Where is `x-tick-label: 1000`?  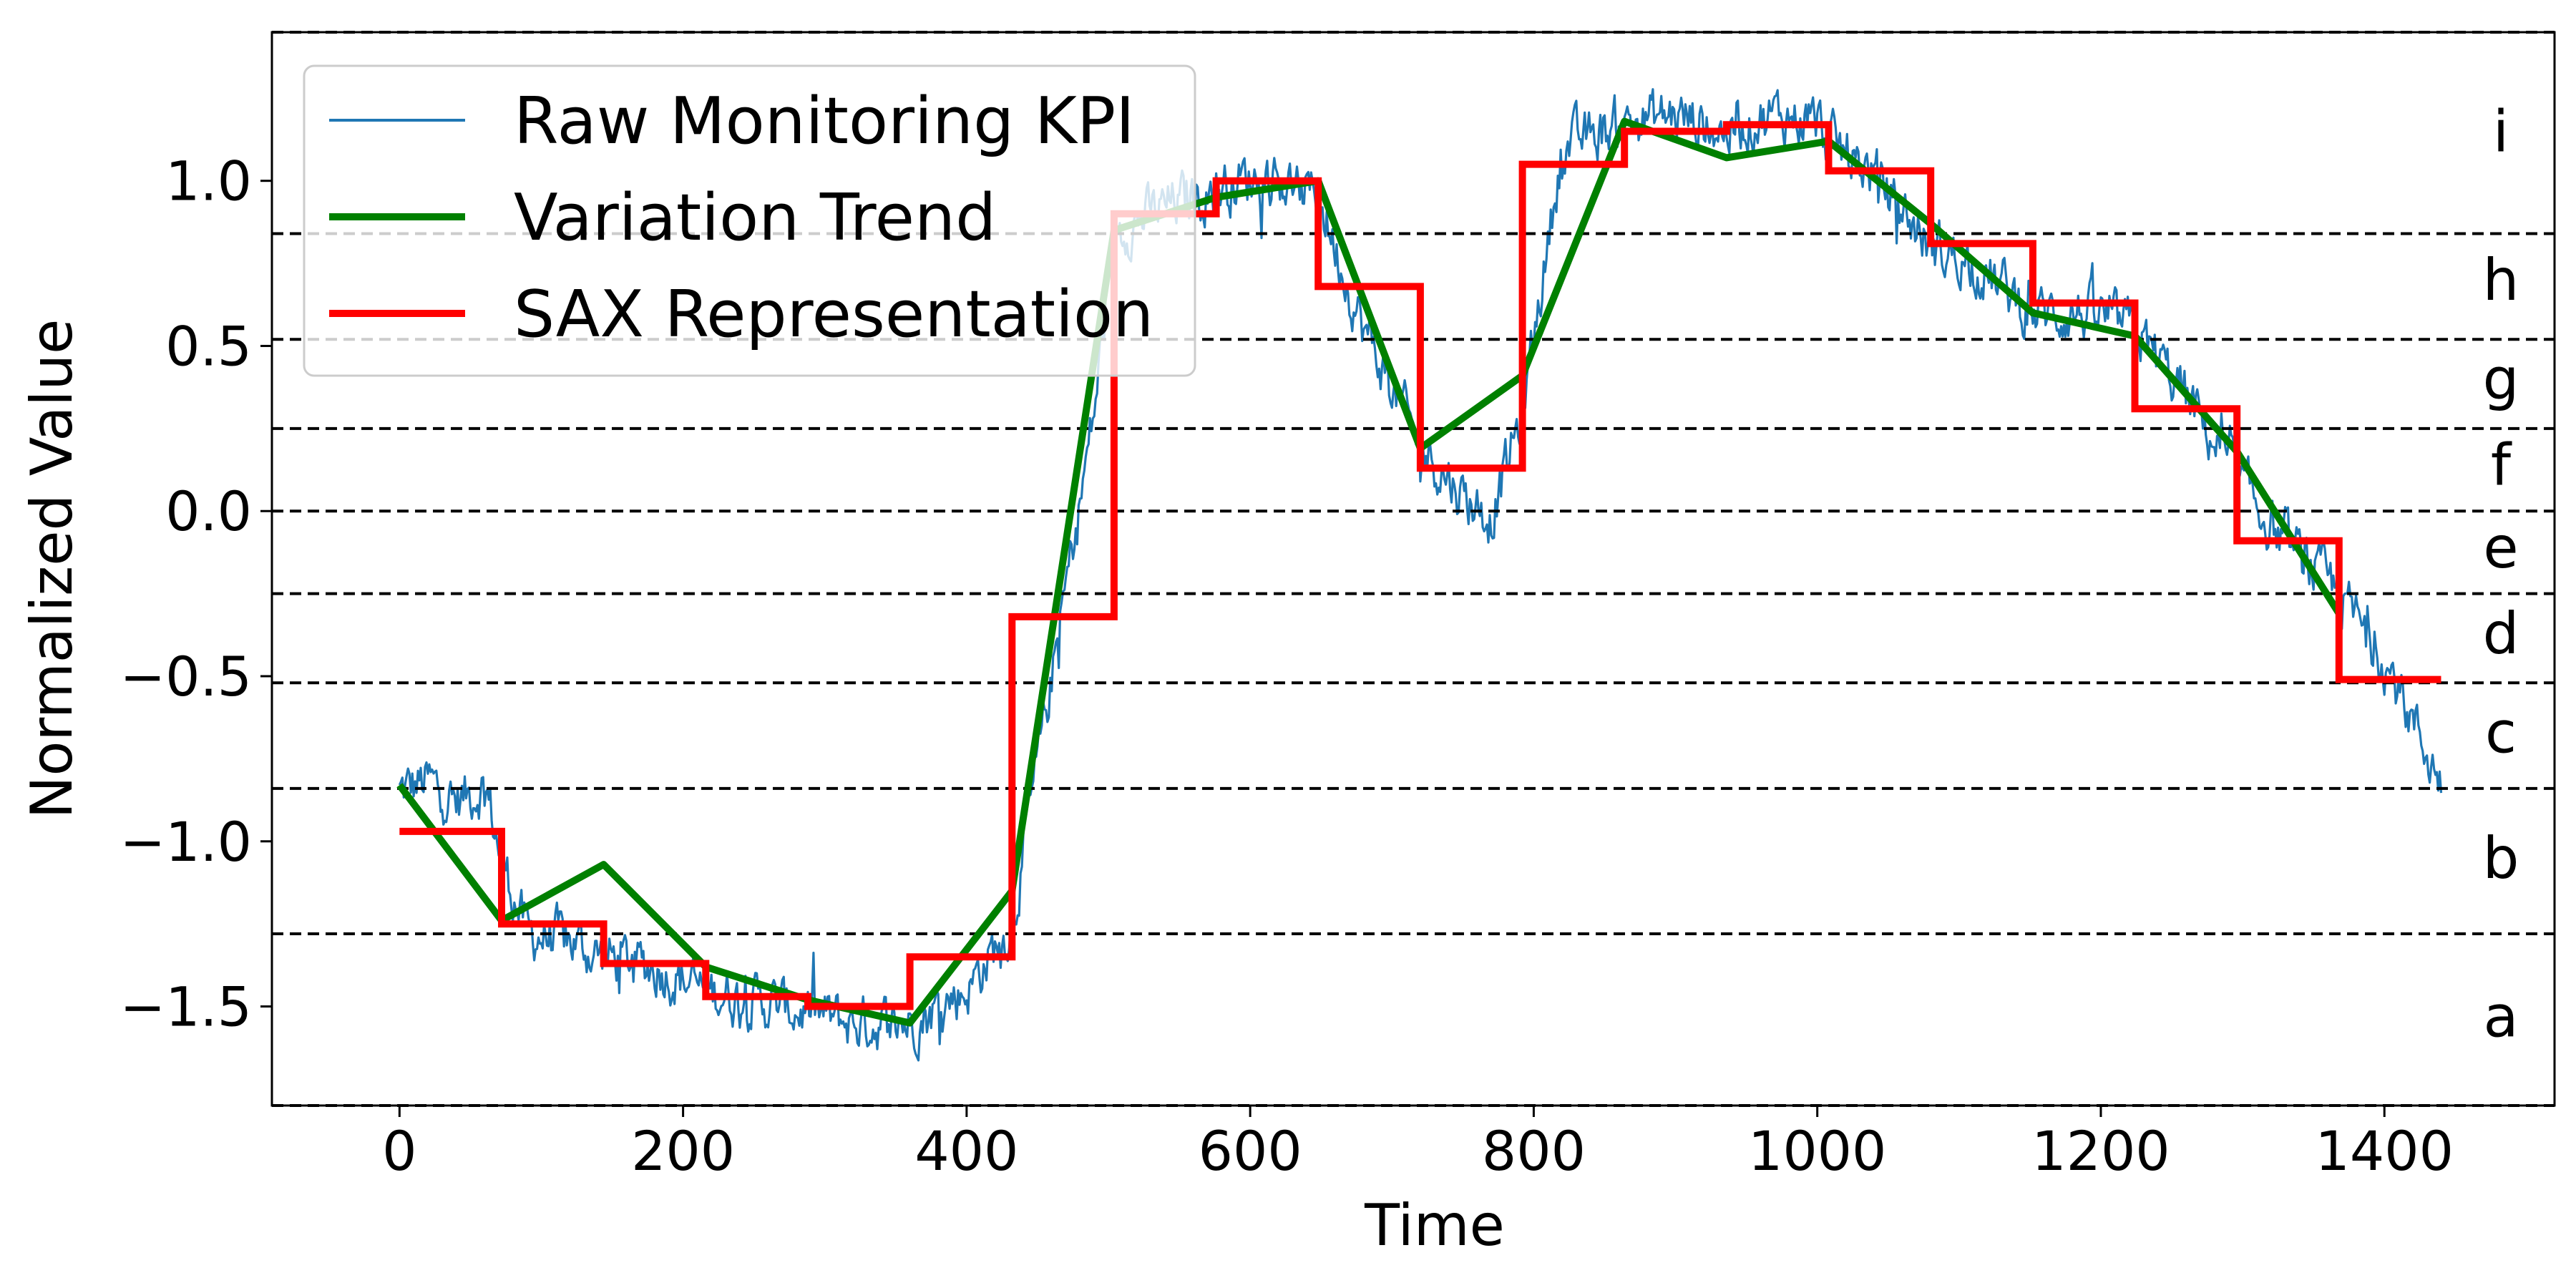
x-tick-label: 1000 is located at coordinates (1817, 1151).